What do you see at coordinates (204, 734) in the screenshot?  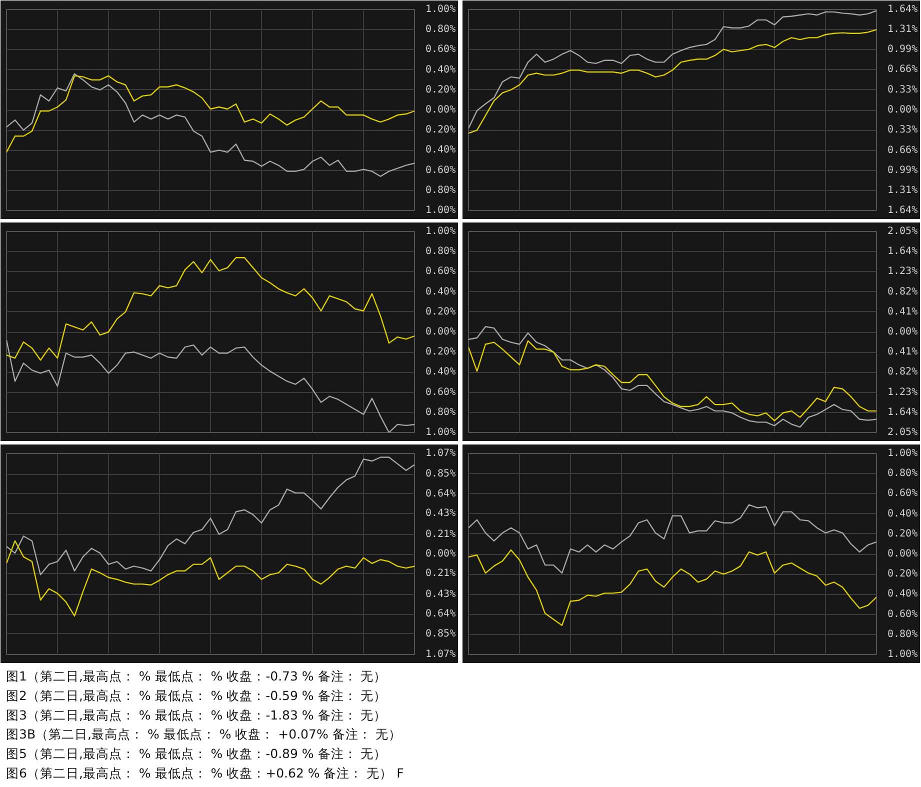 I see `caption: 图3B（第二日,最高点： % 最低点： % 收盘： +0.07% 备注： 无）` at bounding box center [204, 734].